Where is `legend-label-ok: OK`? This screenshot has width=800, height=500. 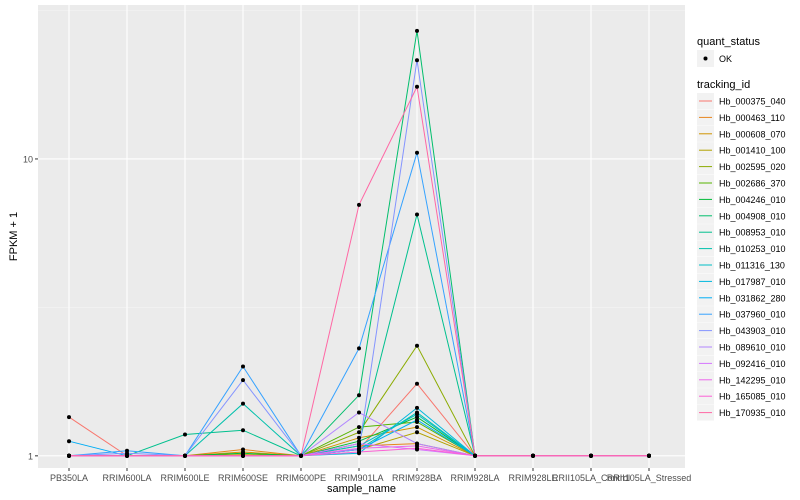 legend-label-ok: OK is located at coordinates (725, 59).